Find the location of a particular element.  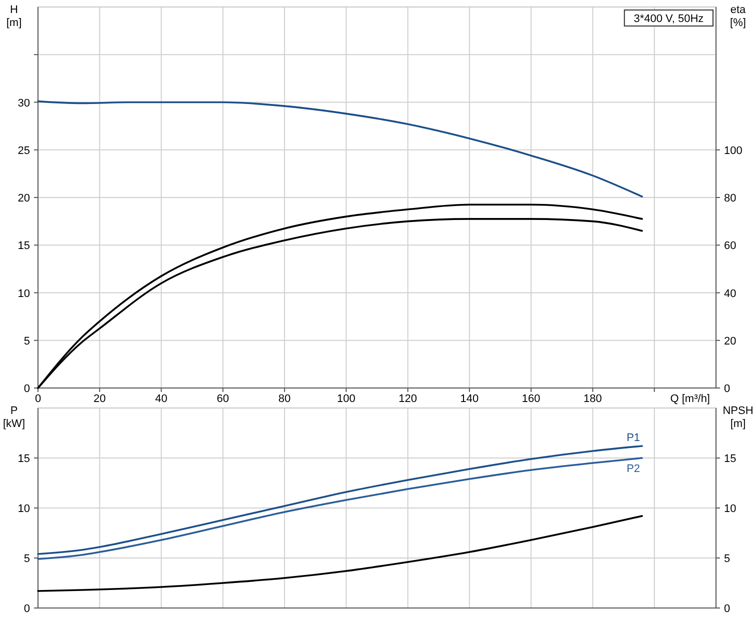

x-tick-label: 80 is located at coordinates (284, 399).